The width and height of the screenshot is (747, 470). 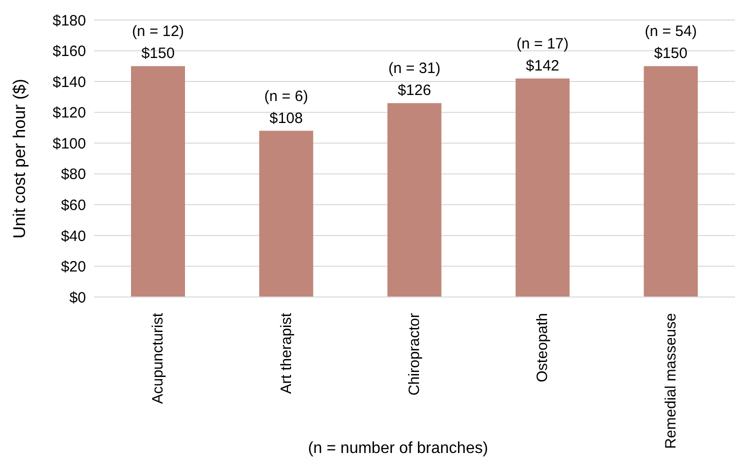 What do you see at coordinates (415, 91) in the screenshot?
I see `data-label: $126` at bounding box center [415, 91].